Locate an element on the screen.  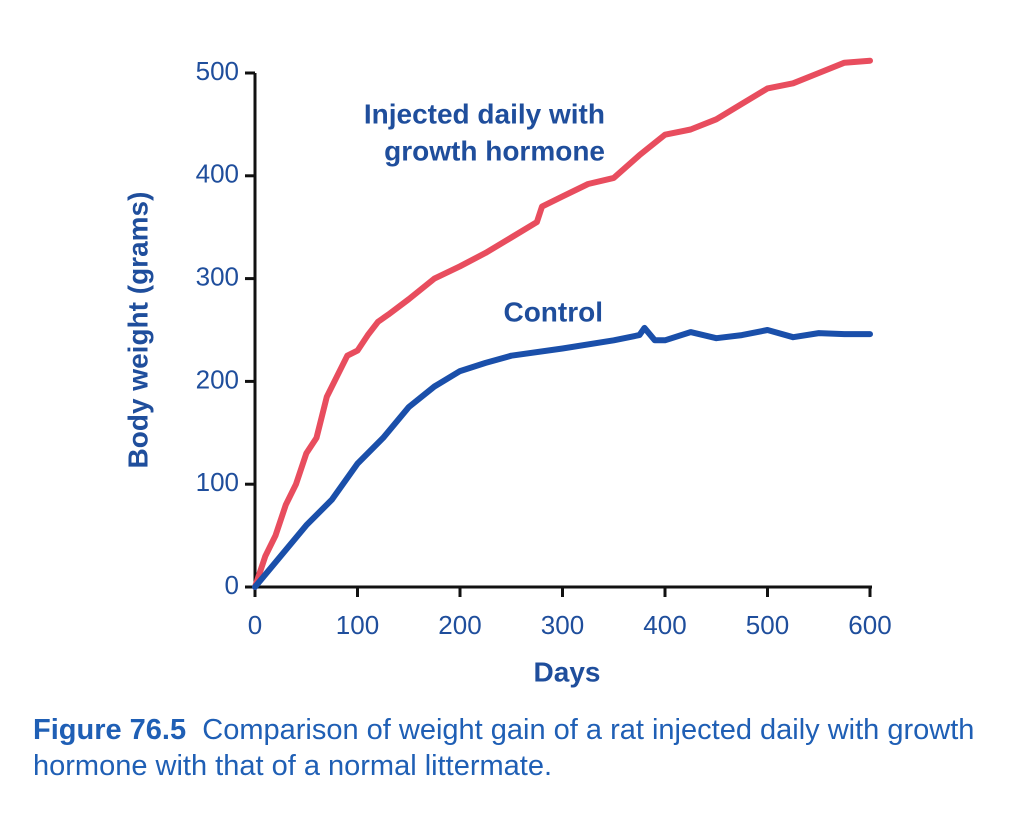
y-tick-label: 300 is located at coordinates (217, 276).